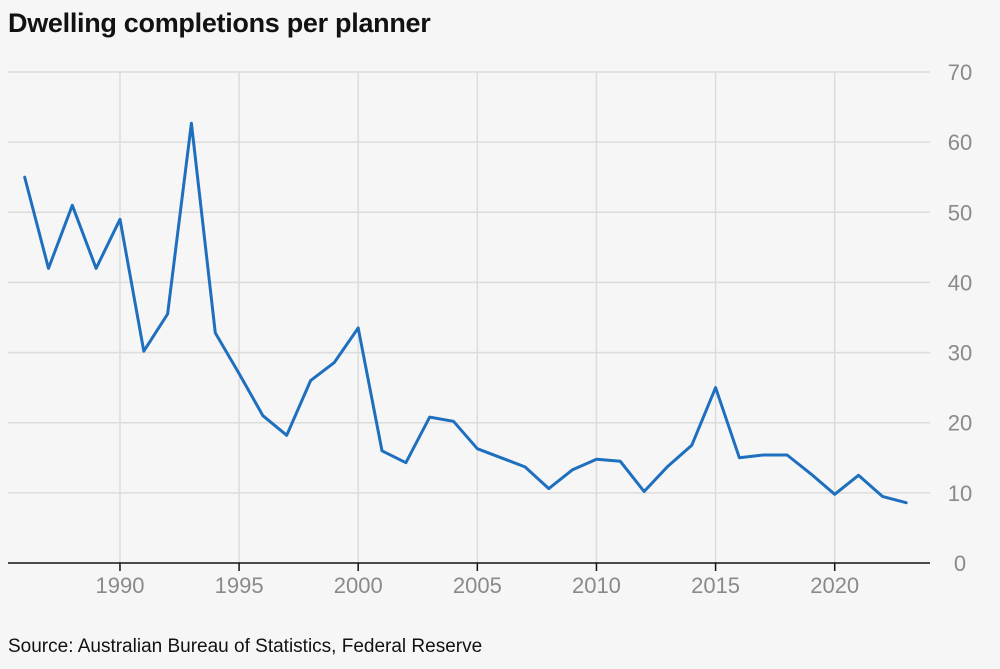  I want to click on y-tick-label: 10, so click(960, 493).